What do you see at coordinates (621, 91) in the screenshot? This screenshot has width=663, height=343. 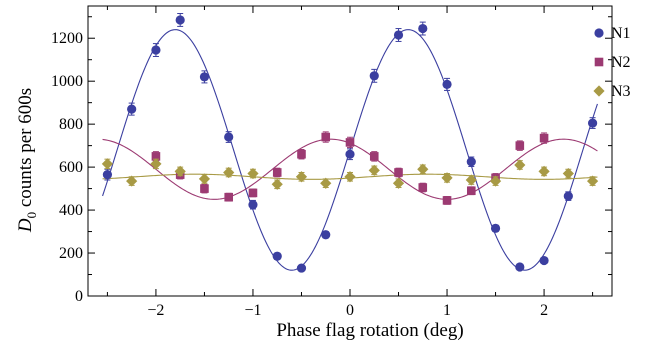 I see `legend-label-n3: N3` at bounding box center [621, 91].